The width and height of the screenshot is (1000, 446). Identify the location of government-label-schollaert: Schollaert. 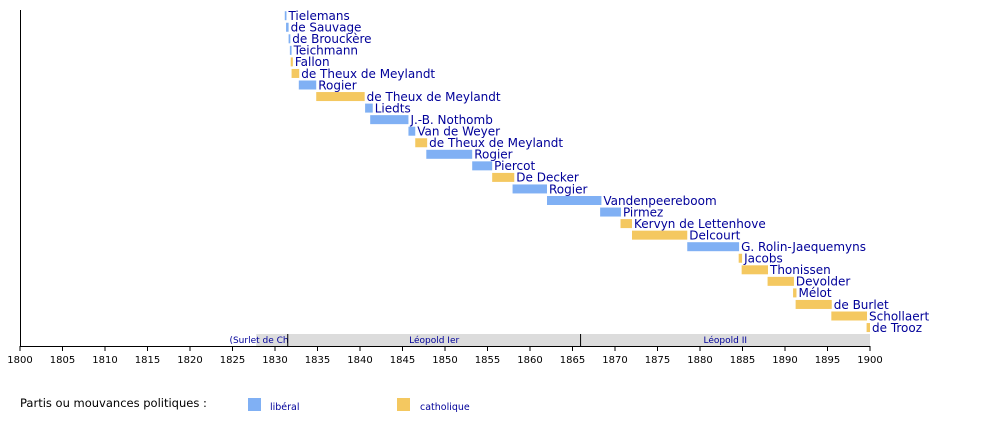
(899, 316).